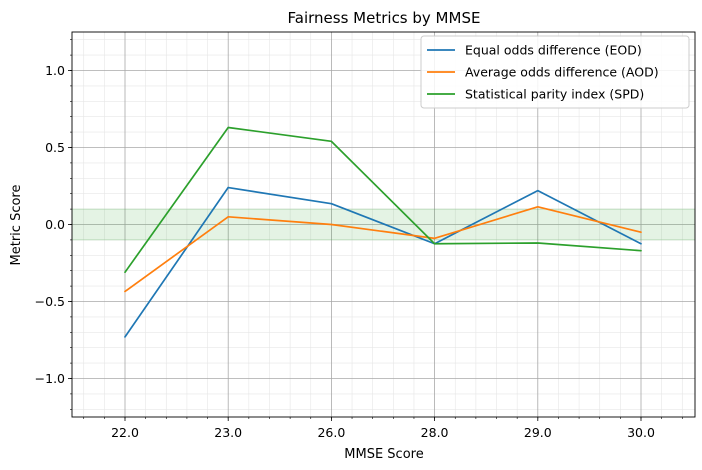 The width and height of the screenshot is (702, 470). Describe the element at coordinates (50, 378) in the screenshot. I see `y-tick-label: −1.0` at that location.